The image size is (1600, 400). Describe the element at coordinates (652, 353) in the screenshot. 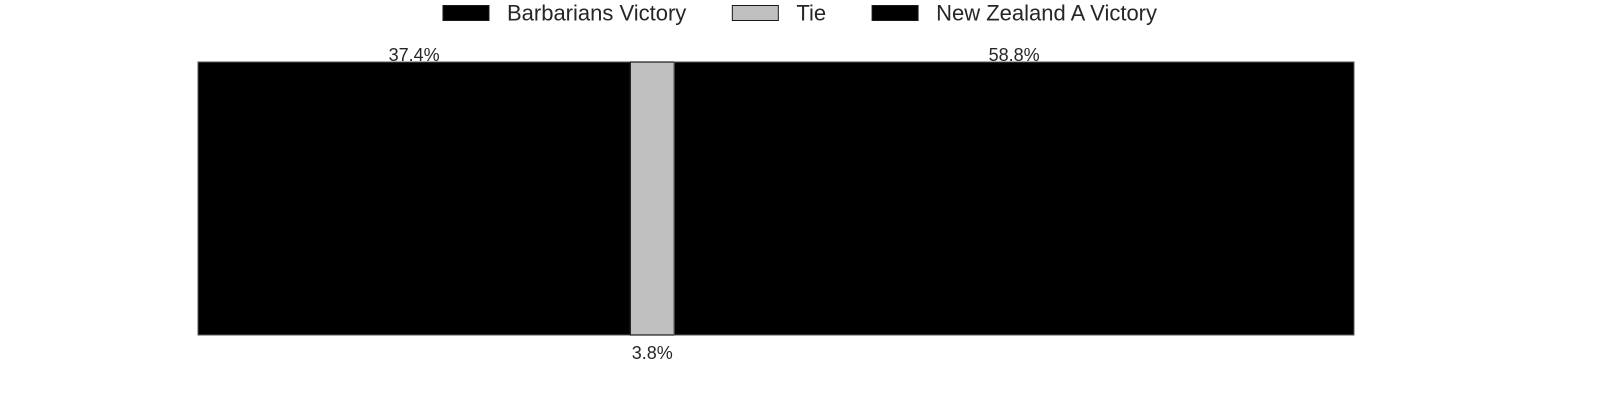

I see `data-label-tie: 3.8%` at that location.